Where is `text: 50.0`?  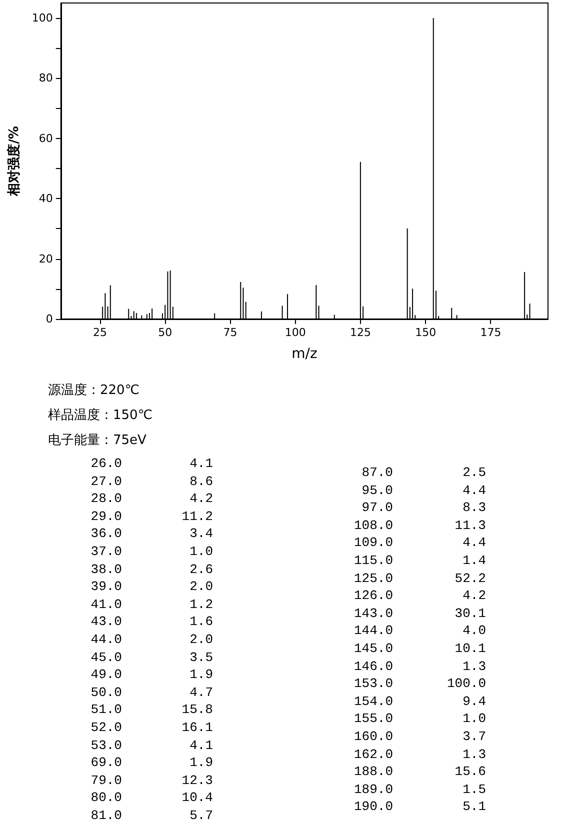 text: 50.0 is located at coordinates (106, 692).